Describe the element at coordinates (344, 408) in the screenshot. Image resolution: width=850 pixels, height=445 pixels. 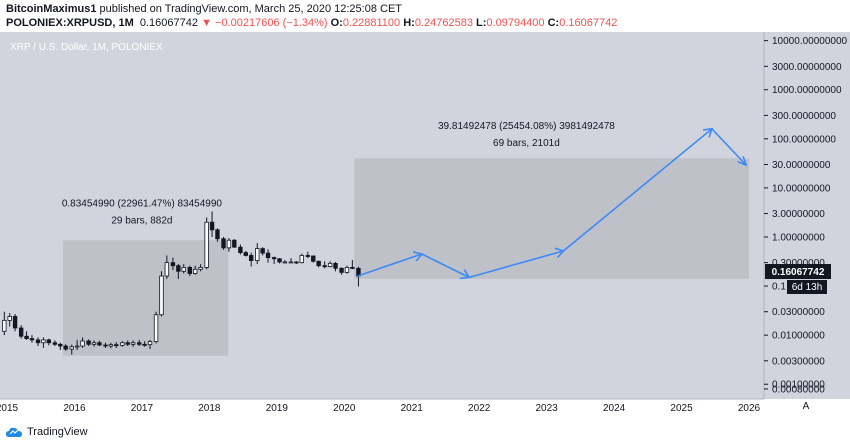
I see `x-tick-label: 2020` at that location.